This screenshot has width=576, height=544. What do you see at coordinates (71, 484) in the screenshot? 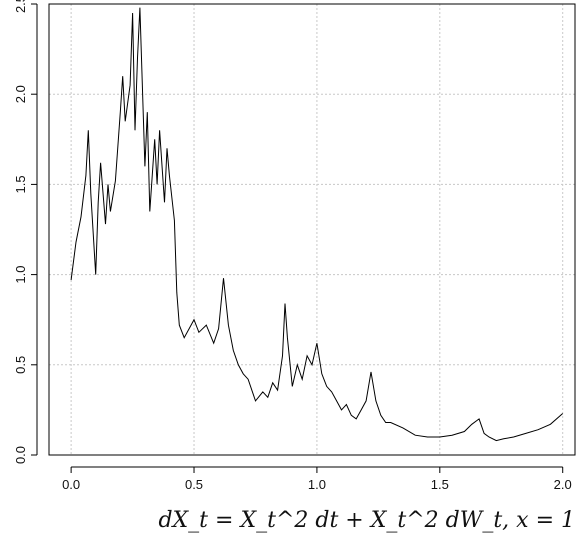
I see `x-tick-label: 0.0` at bounding box center [71, 484].